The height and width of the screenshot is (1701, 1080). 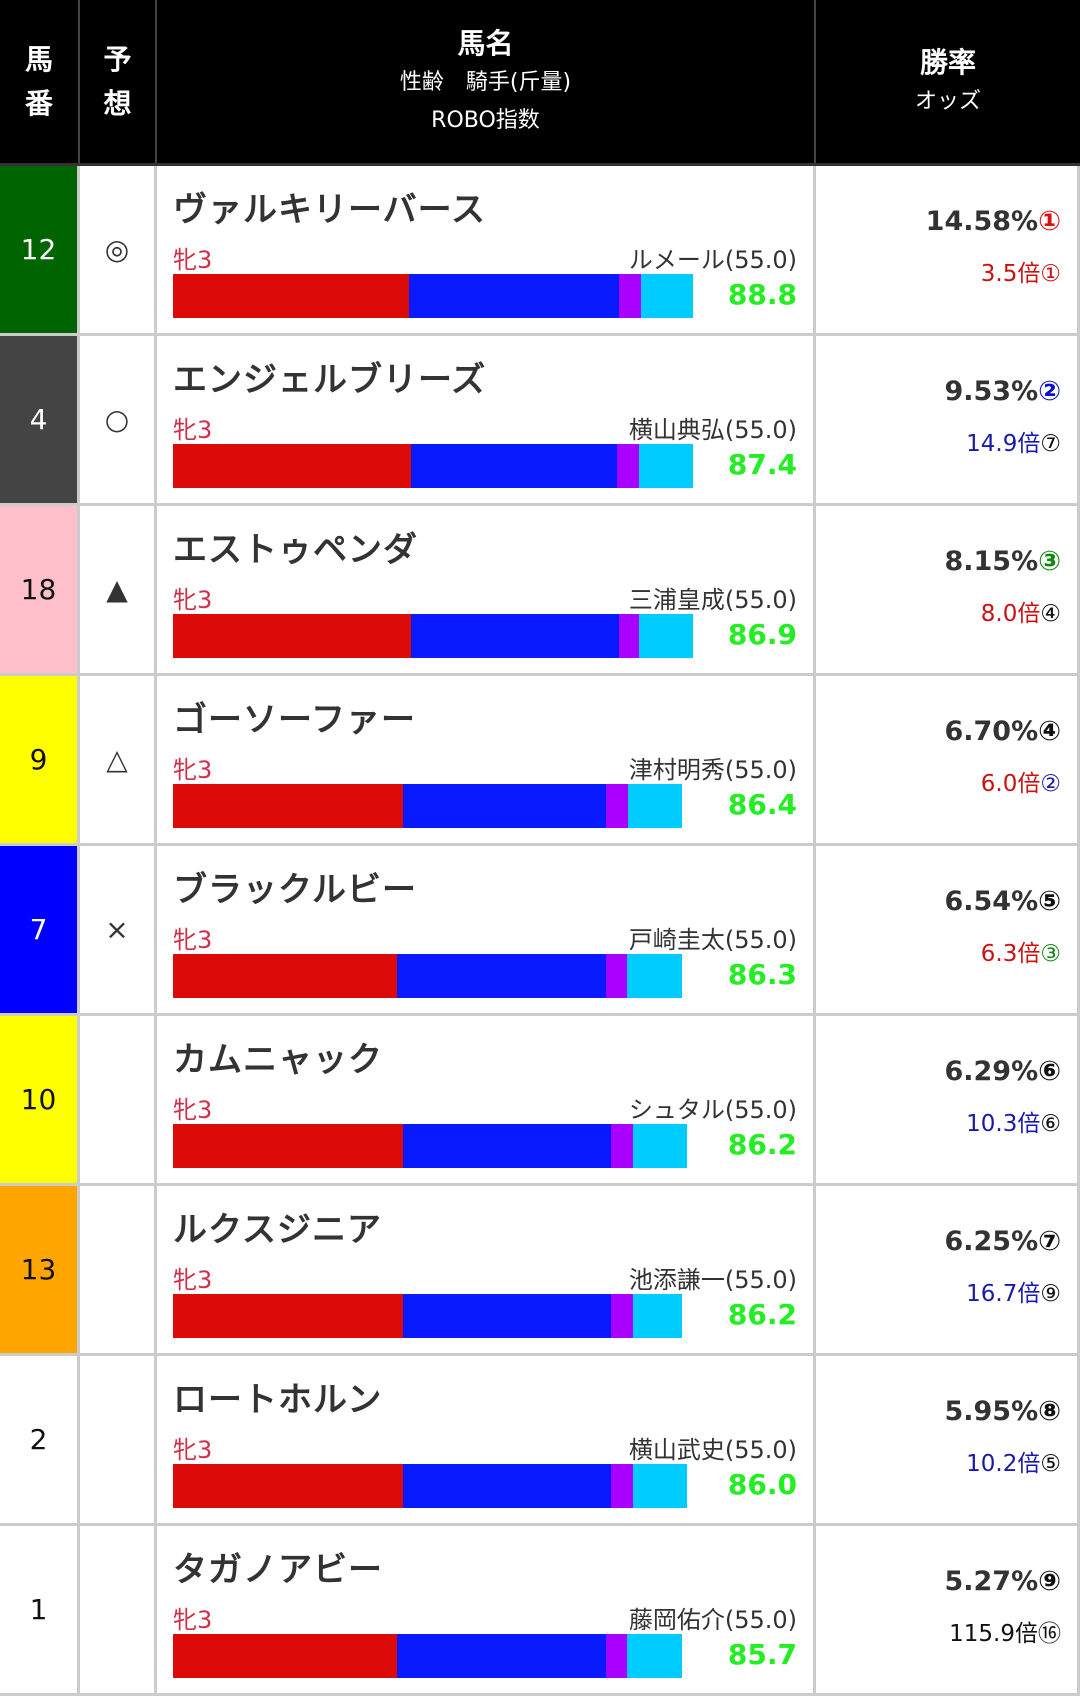 What do you see at coordinates (1050, 614) in the screenshot?
I see `odds-rank: ④` at bounding box center [1050, 614].